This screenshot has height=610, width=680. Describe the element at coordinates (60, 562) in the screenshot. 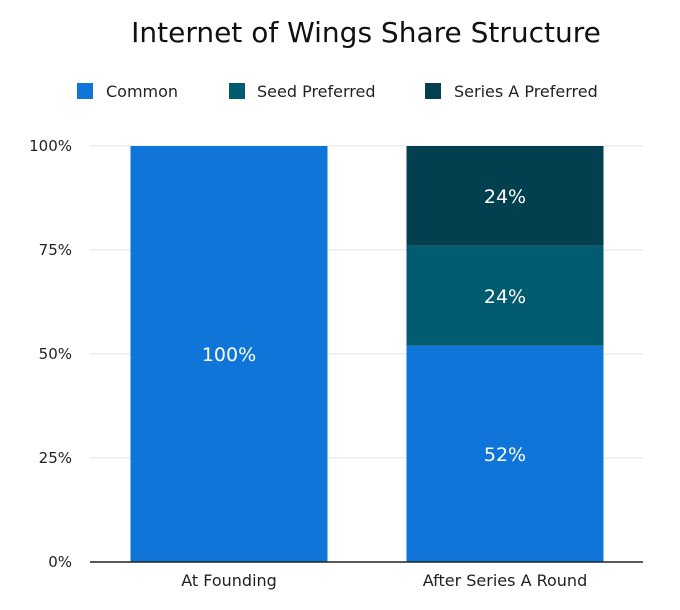

I see `y-tick-label-0: 0%` at that location.